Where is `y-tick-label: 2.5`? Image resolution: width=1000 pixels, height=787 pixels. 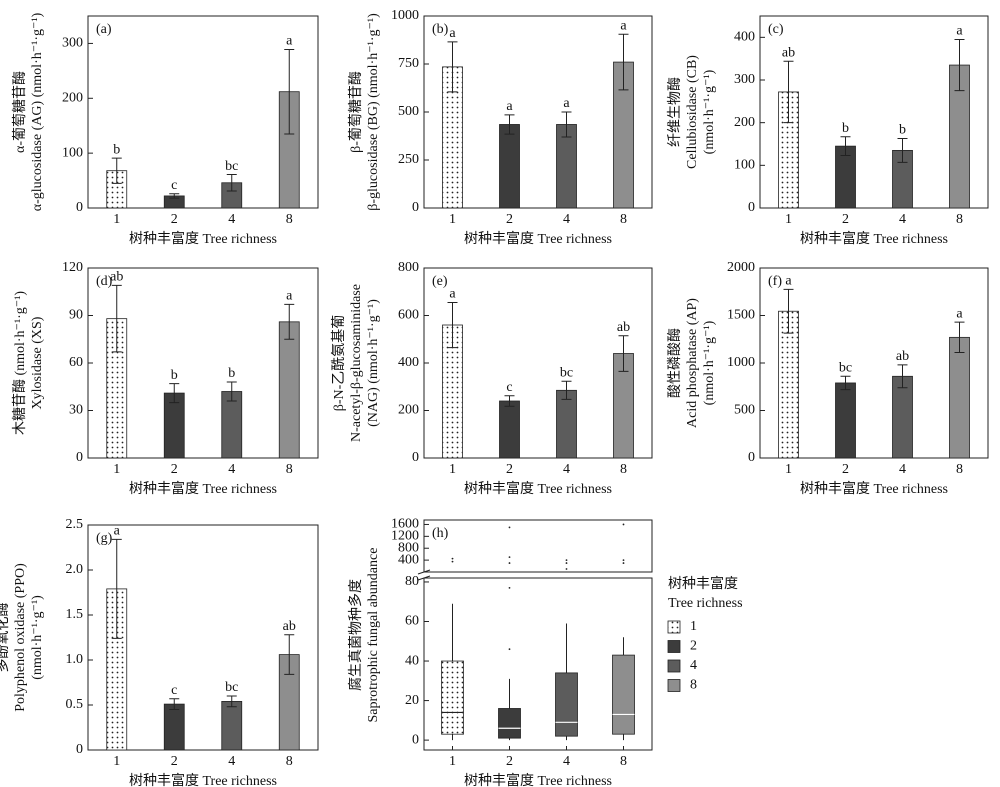 y-tick-label: 2.5 is located at coordinates (75, 524).